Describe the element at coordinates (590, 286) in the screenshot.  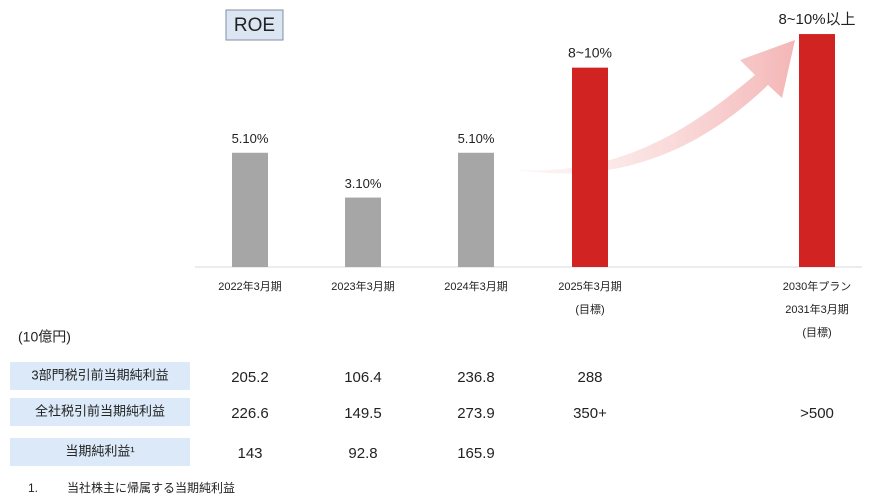
I see `x-tick-label: 2025年3月期` at that location.